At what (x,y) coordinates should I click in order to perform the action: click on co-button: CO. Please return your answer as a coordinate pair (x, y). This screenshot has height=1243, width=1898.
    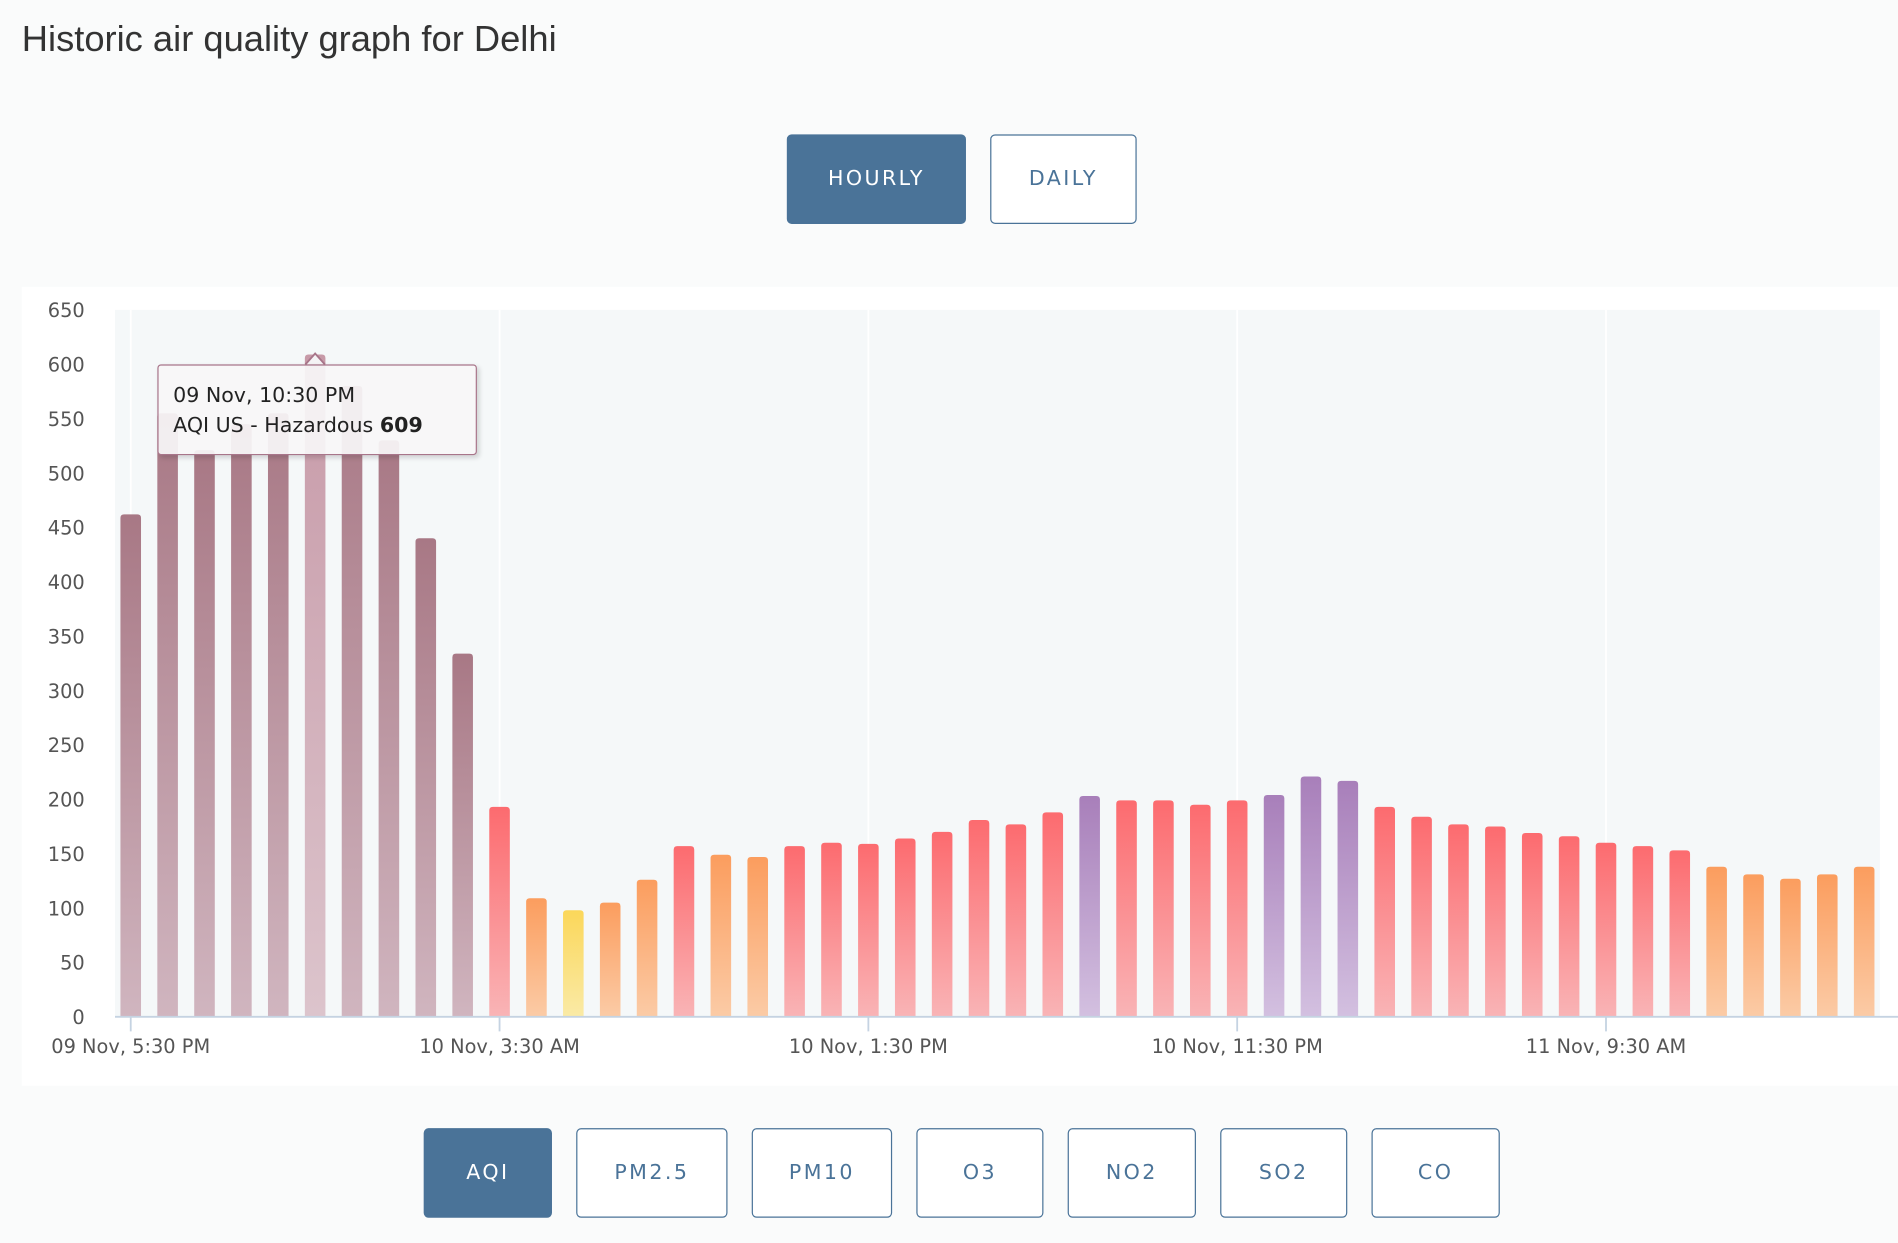
    Looking at the image, I should click on (1435, 1173).